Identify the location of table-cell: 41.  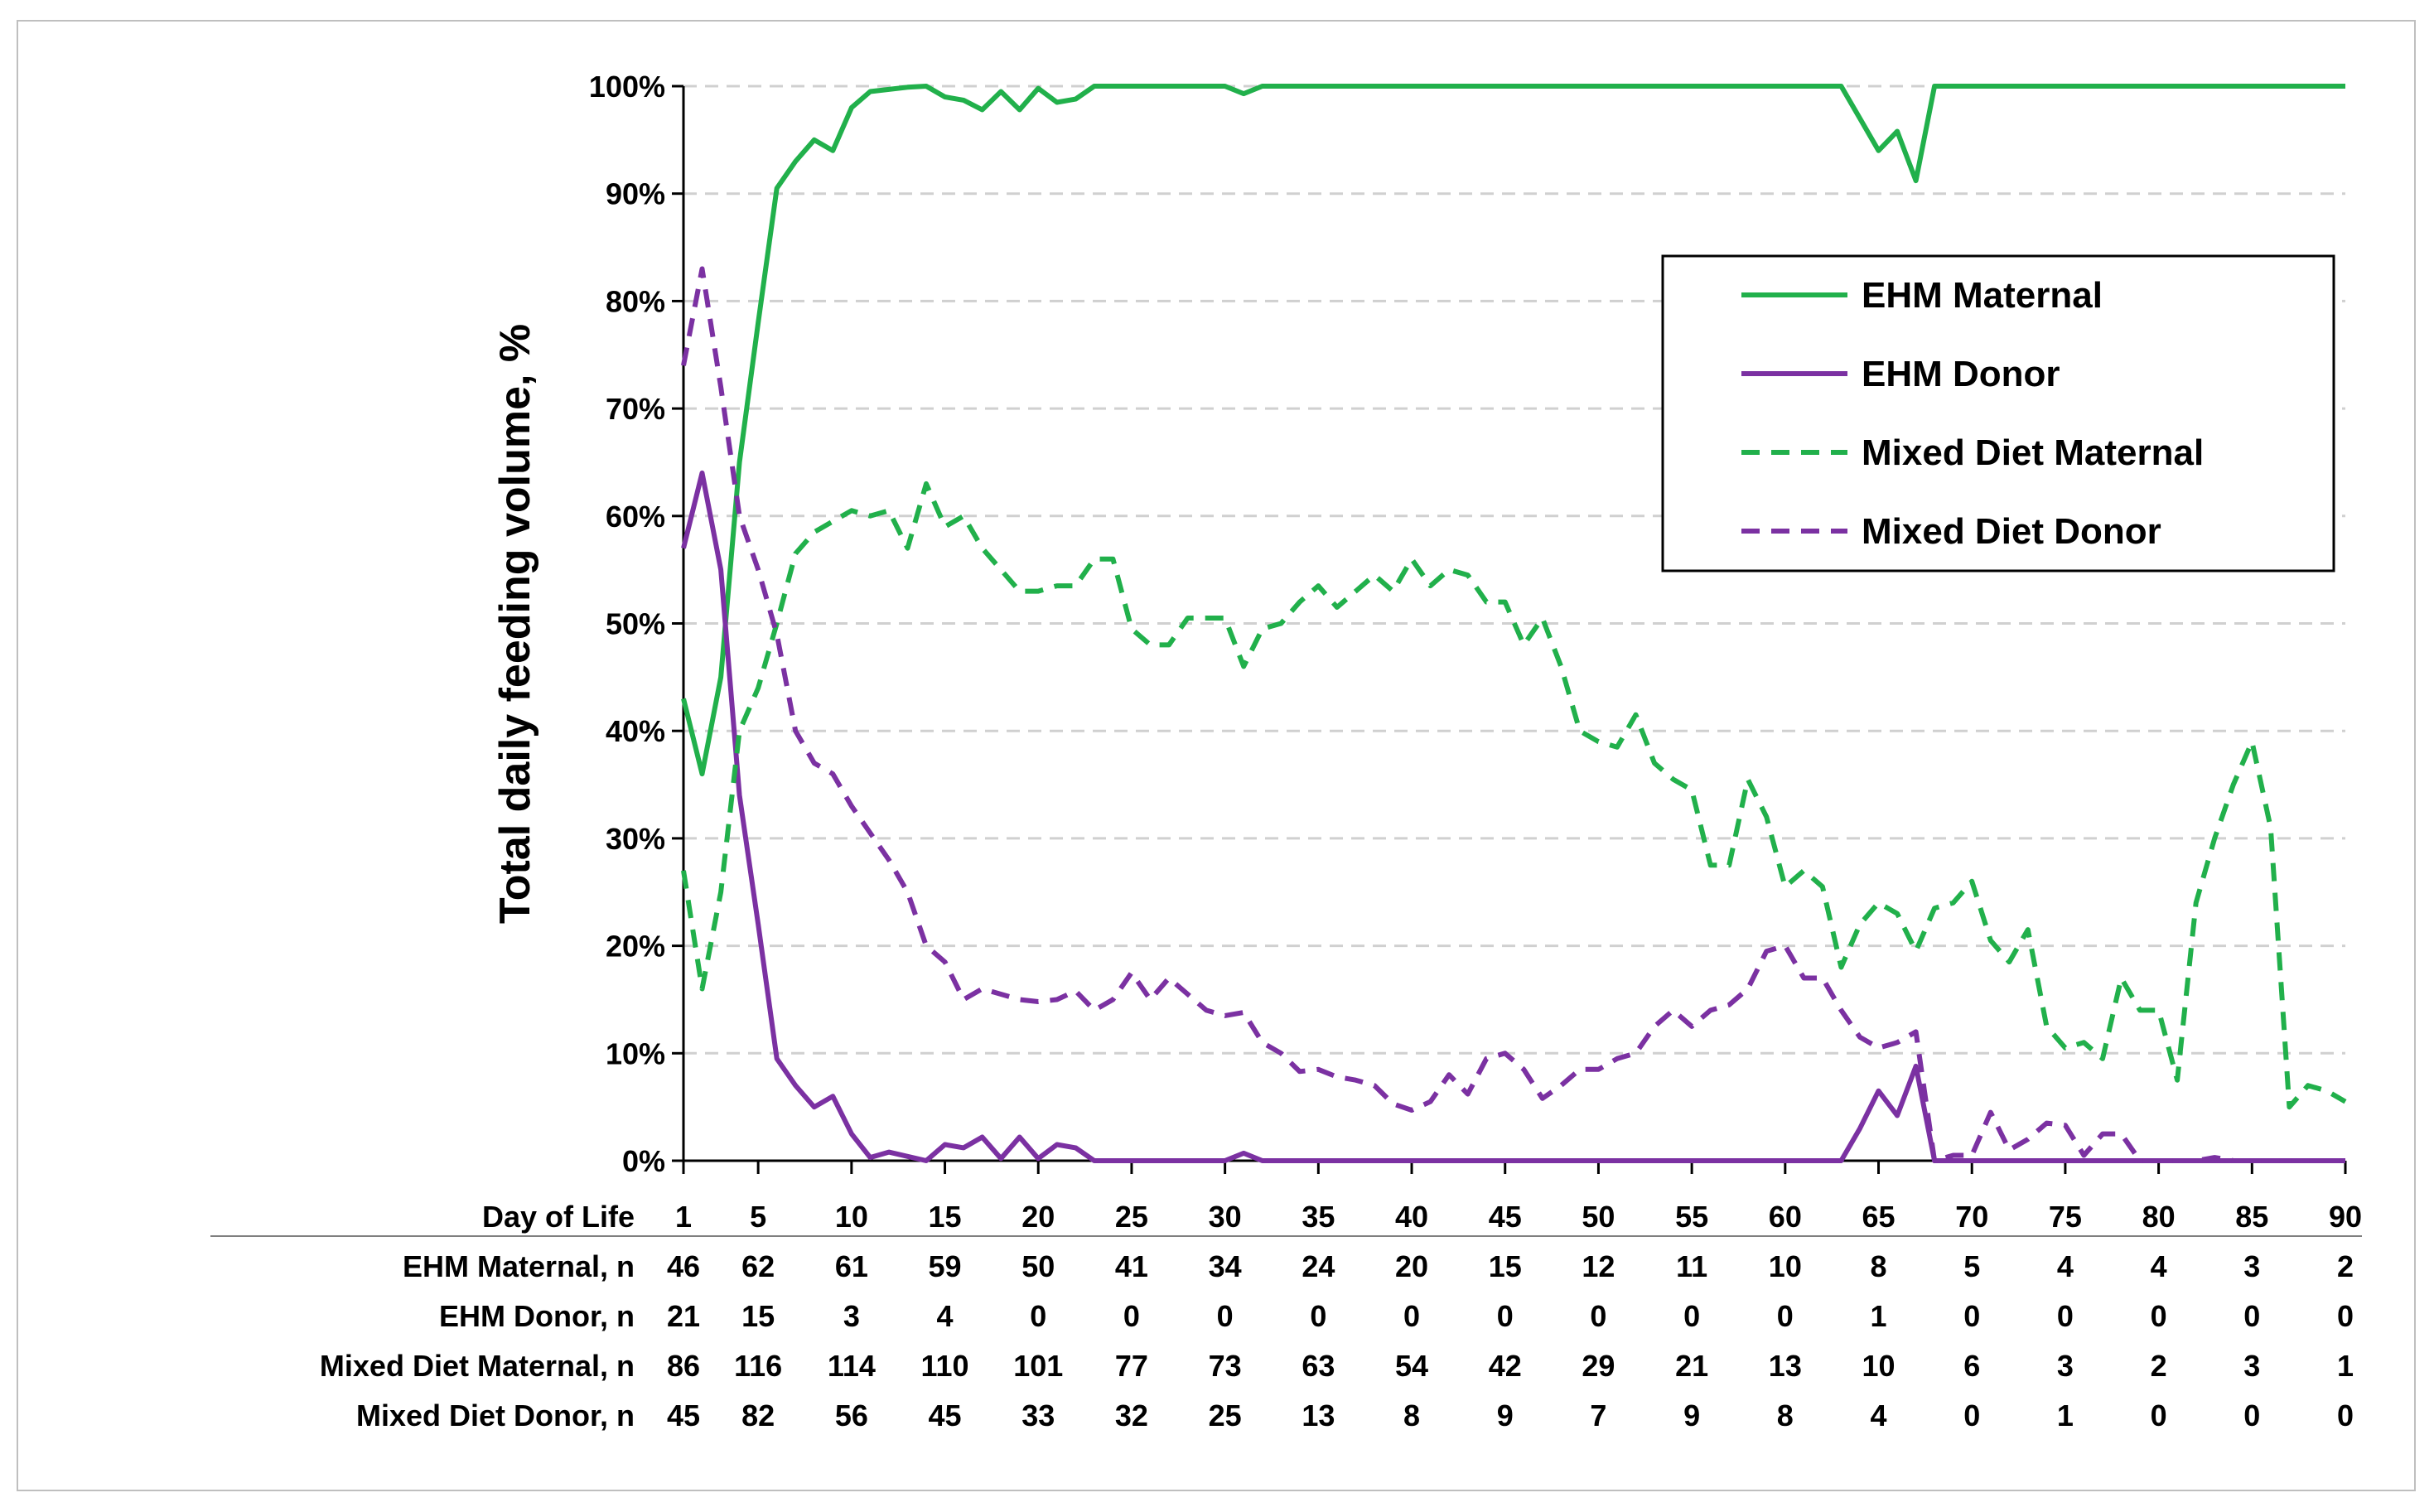
(1131, 1266).